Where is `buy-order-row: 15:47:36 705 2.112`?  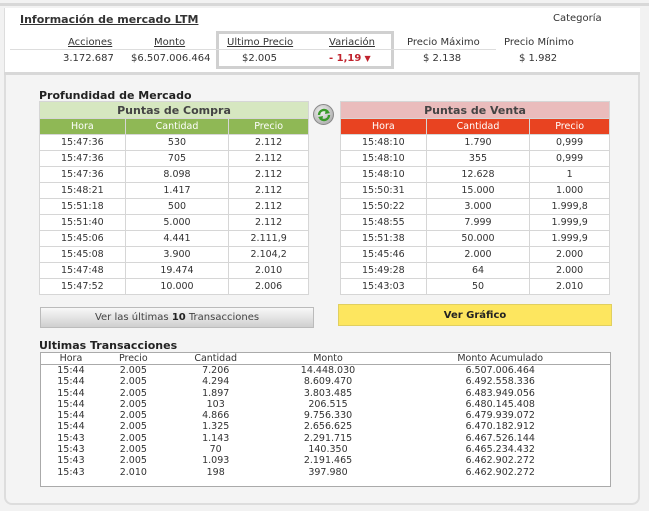 buy-order-row: 15:47:36 705 2.112 is located at coordinates (174, 158).